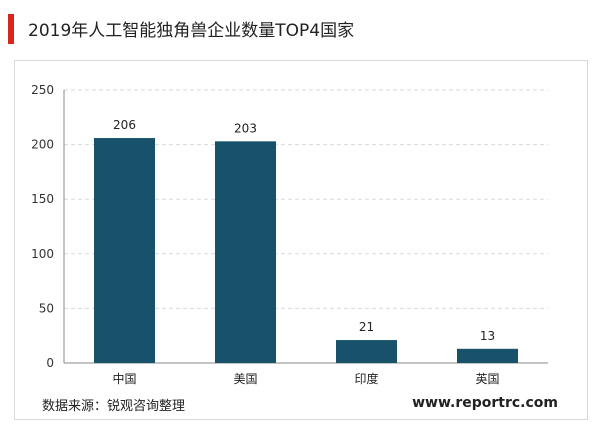 This screenshot has height=433, width=600. Describe the element at coordinates (42, 199) in the screenshot. I see `y-tick-label: 150` at that location.